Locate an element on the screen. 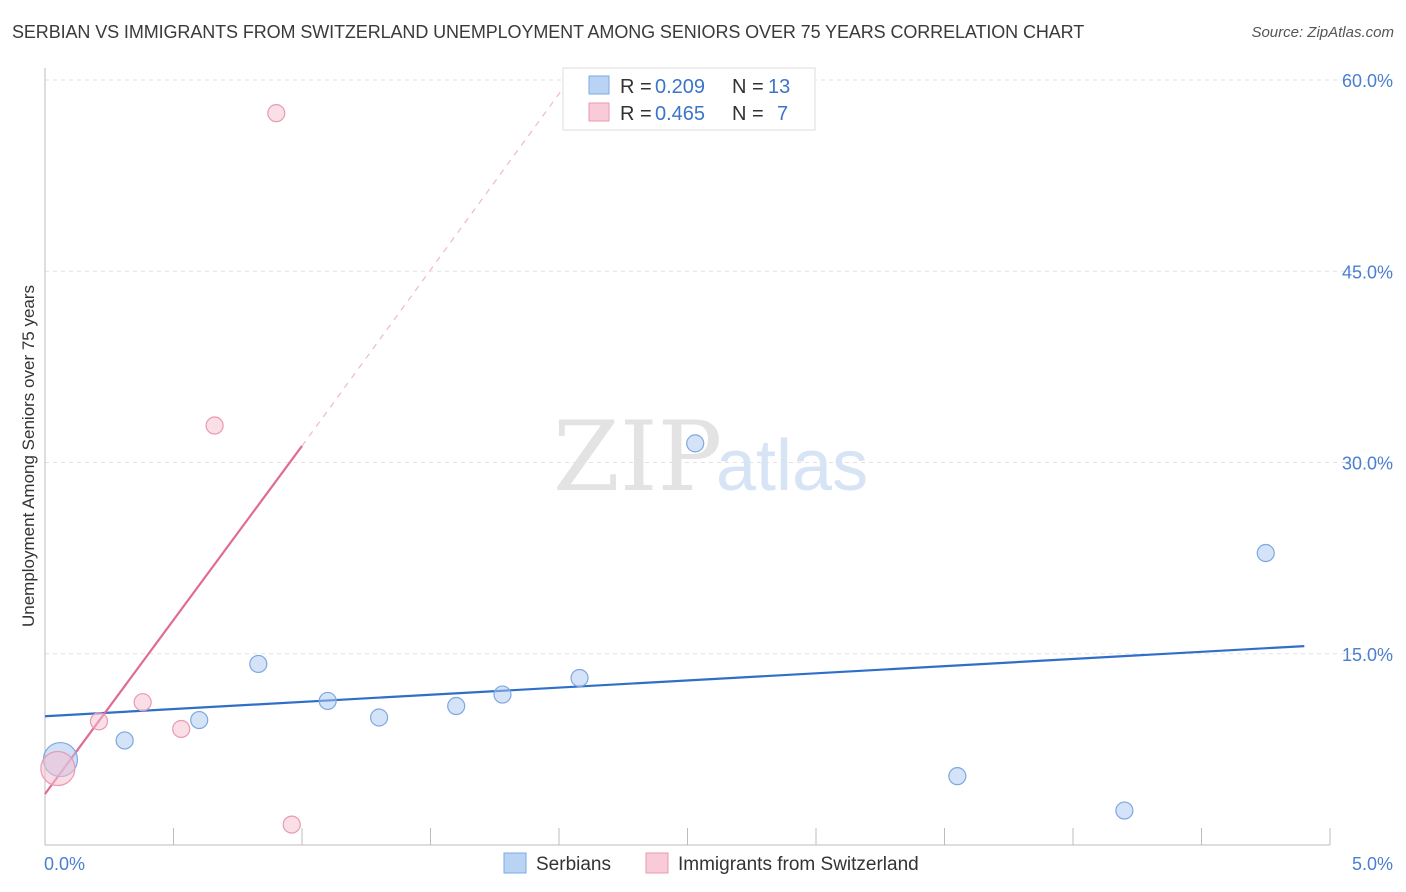 This screenshot has height=892, width=1406. bottom-legend-serbians: Serbians is located at coordinates (573, 864).